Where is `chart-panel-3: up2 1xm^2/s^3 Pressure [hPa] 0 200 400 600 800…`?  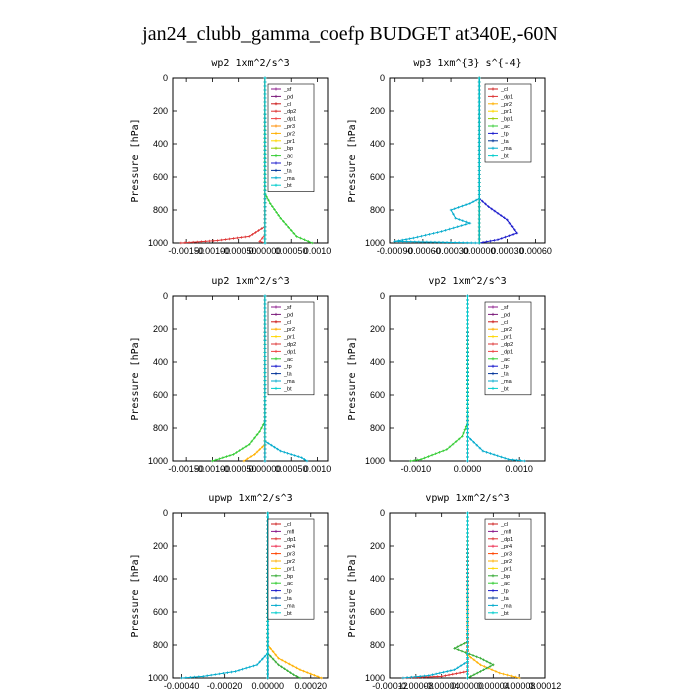
chart-panel-3: up2 1xm^2/s^3 Pressure [hPa] 0 200 400 600 800… is located at coordinates (230, 375).